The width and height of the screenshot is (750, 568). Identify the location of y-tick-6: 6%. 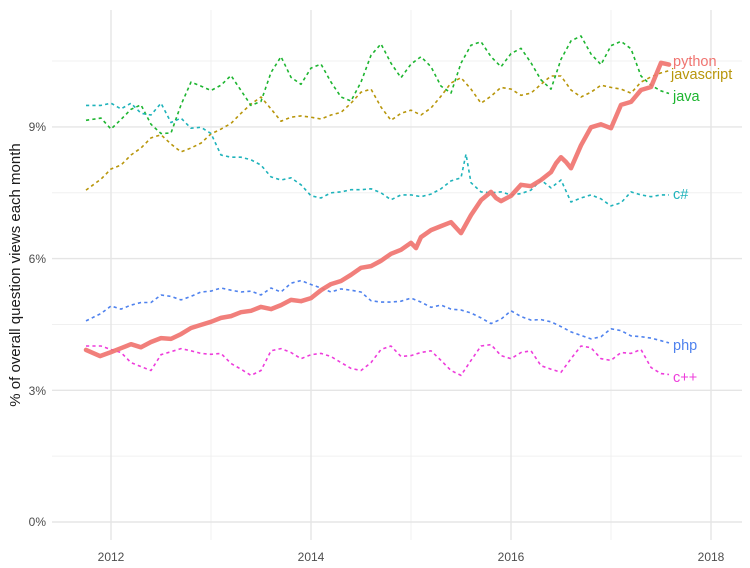
(38, 259).